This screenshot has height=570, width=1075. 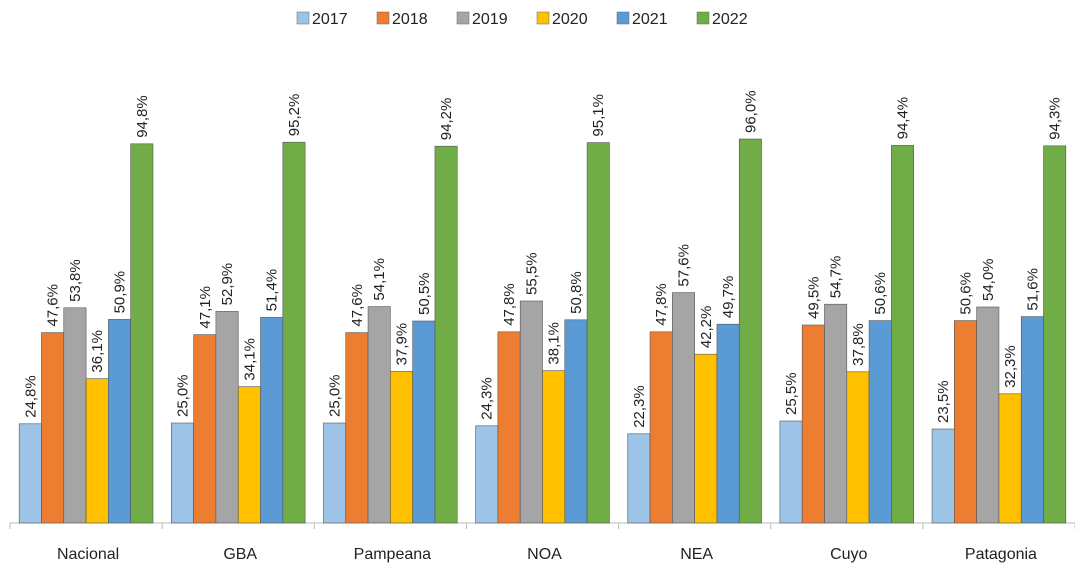 What do you see at coordinates (1055, 118) in the screenshot?
I see `value-label: 94,3%` at bounding box center [1055, 118].